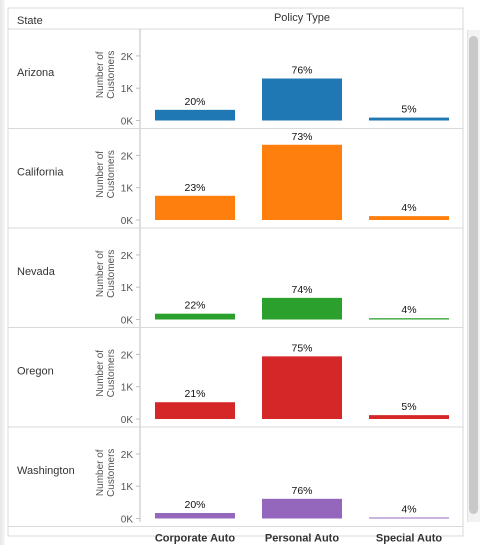 The height and width of the screenshot is (545, 486). I want to click on window-edge, so click(2, 272).